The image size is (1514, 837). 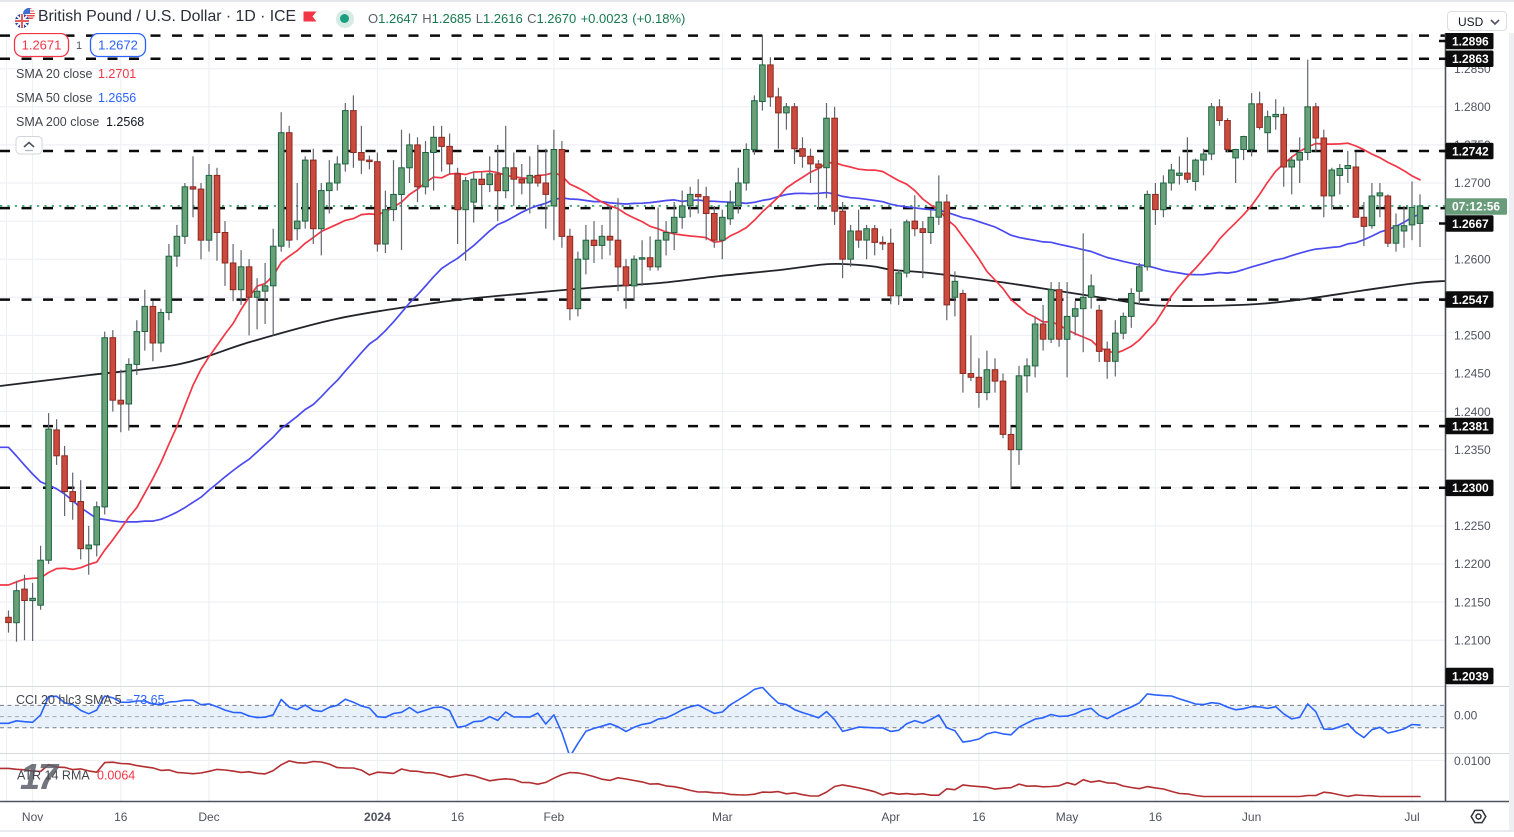 I want to click on svg-text: 1.2700, so click(x=1472, y=183).